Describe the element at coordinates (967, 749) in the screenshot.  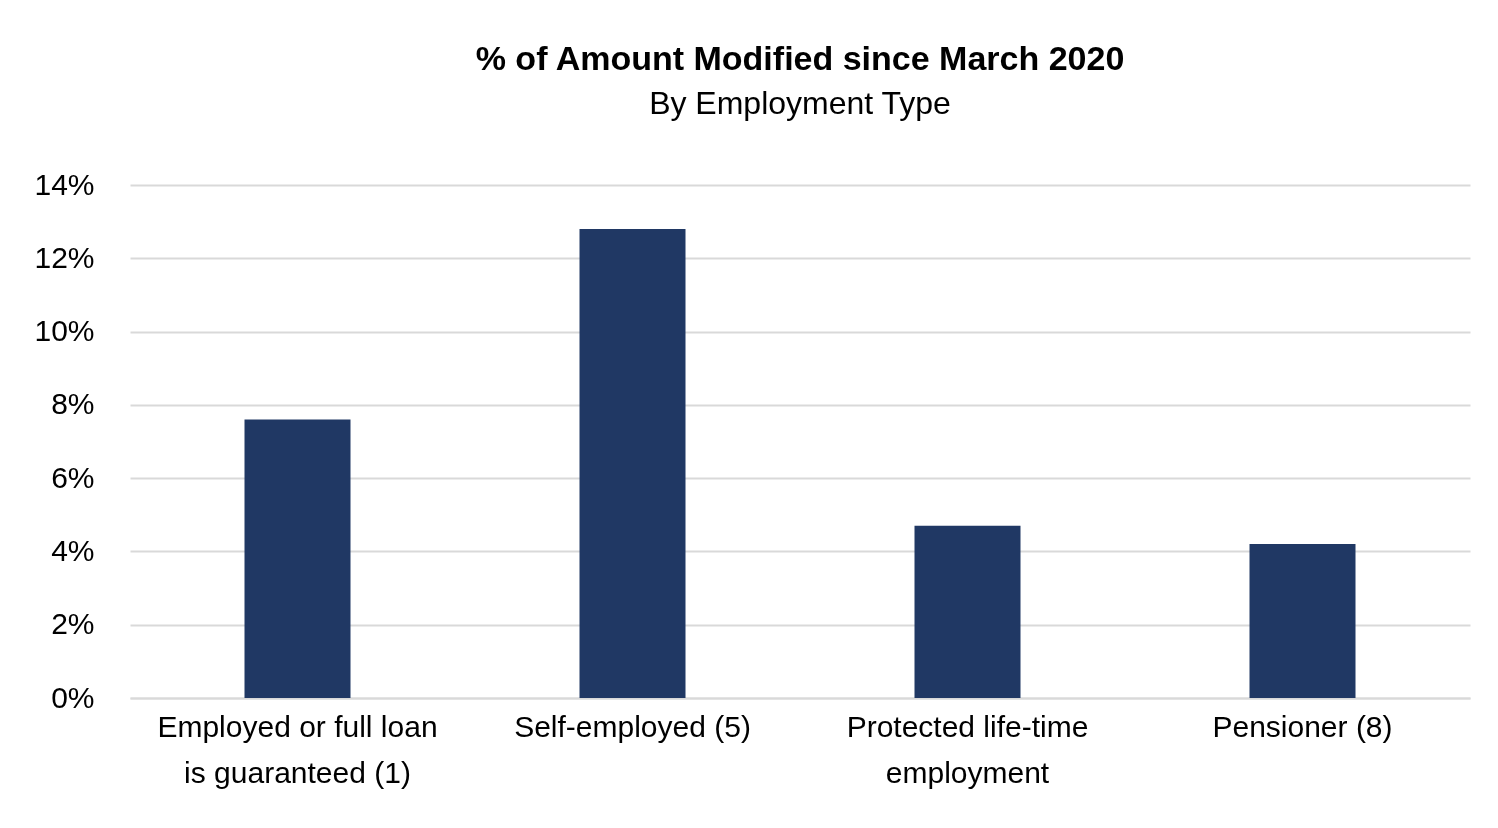
I see `x-tick-label: Protected life-time employment` at that location.